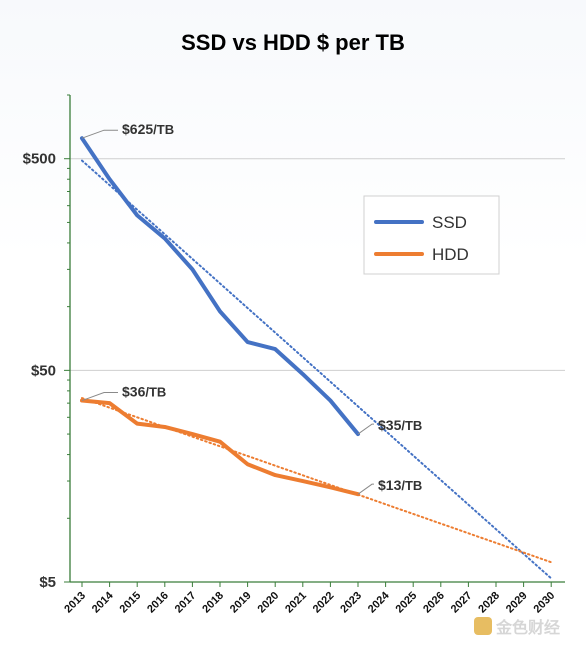 This screenshot has height=645, width=586. What do you see at coordinates (47, 582) in the screenshot?
I see `y-tick-label: $5` at bounding box center [47, 582].